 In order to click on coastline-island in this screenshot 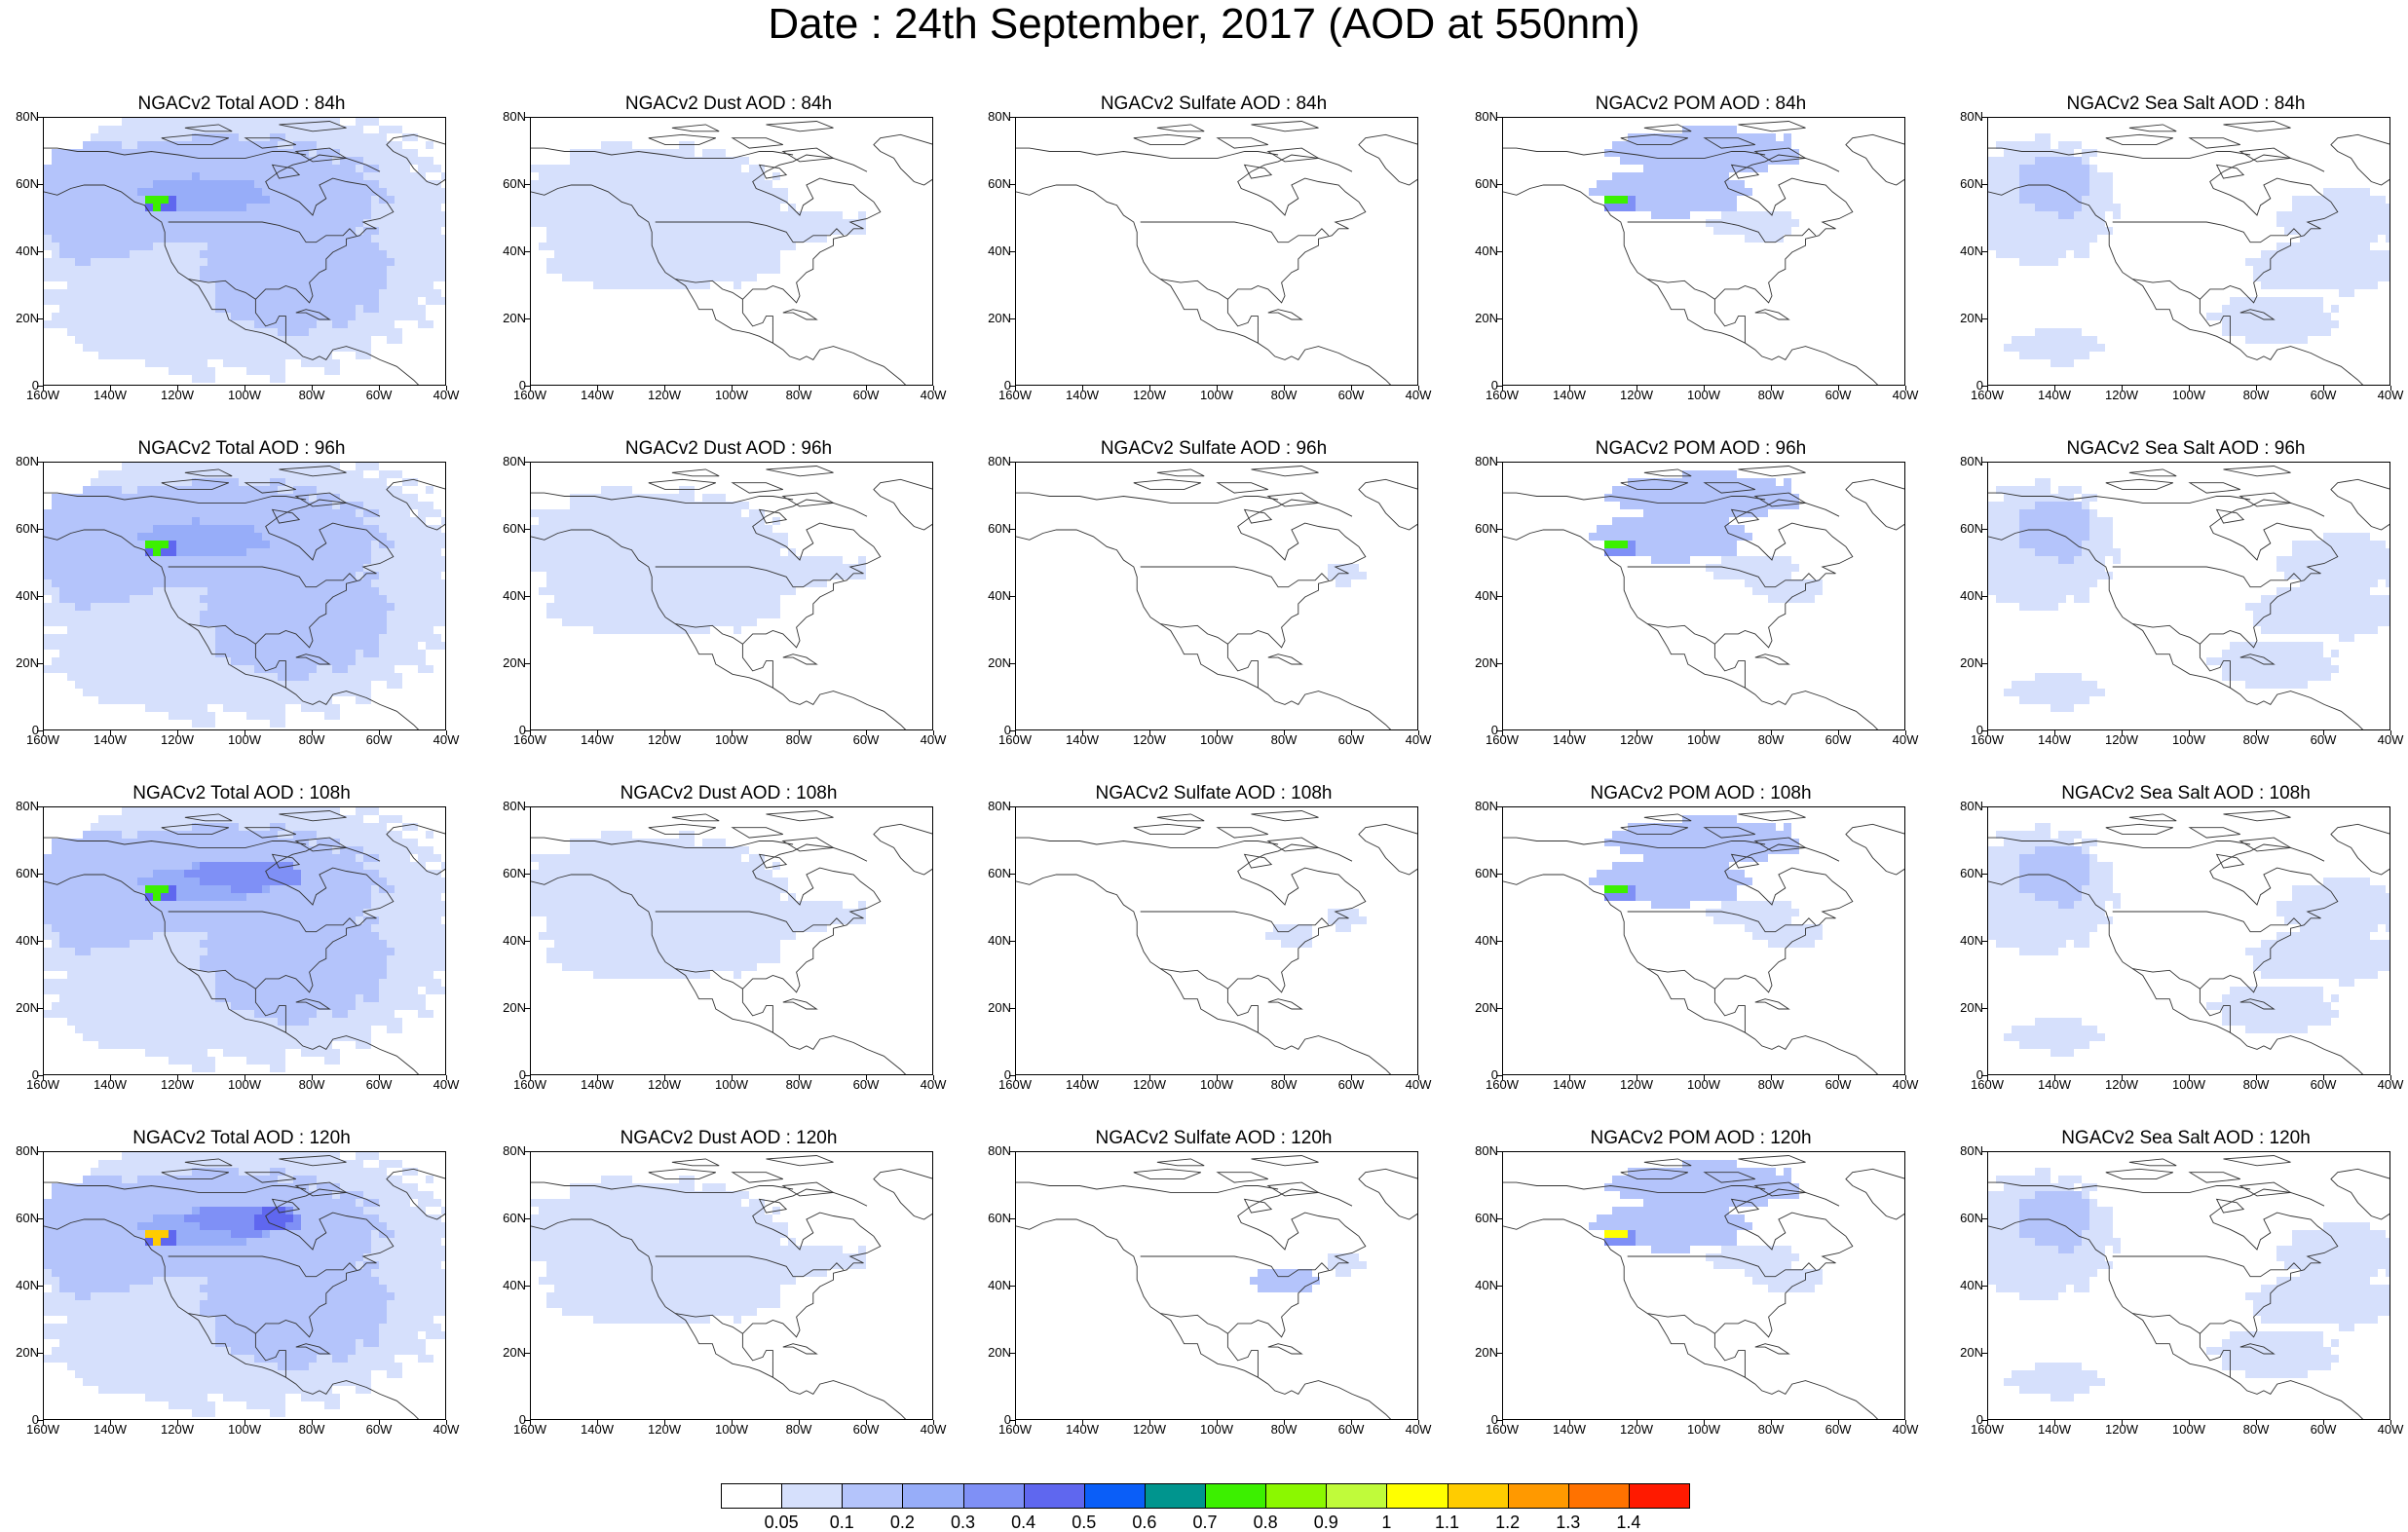, I will do `click(2230, 171)`.